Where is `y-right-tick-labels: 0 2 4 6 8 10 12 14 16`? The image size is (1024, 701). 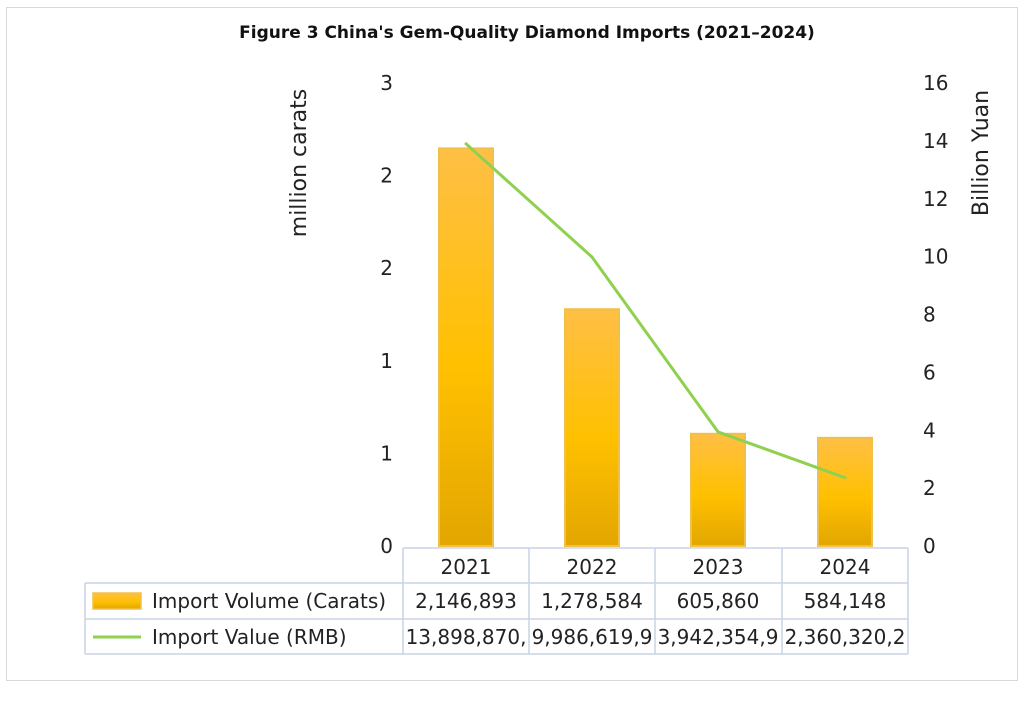
y-right-tick-labels: 0 2 4 6 8 10 12 14 16 is located at coordinates (935, 314).